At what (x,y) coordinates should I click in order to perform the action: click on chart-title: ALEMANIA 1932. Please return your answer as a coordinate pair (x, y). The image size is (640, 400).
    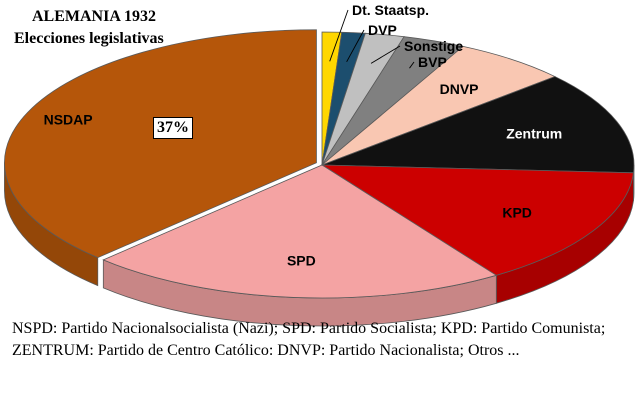
    Looking at the image, I should click on (94, 16).